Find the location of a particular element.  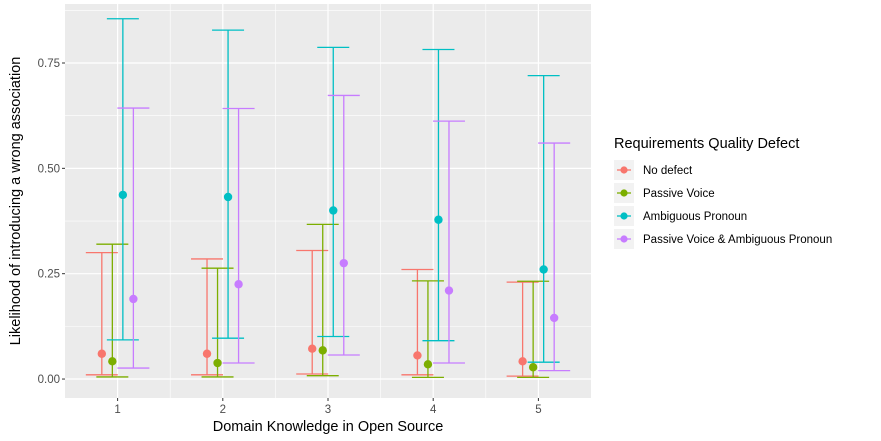

y-tick-label: 0.25 is located at coordinates (49, 275).